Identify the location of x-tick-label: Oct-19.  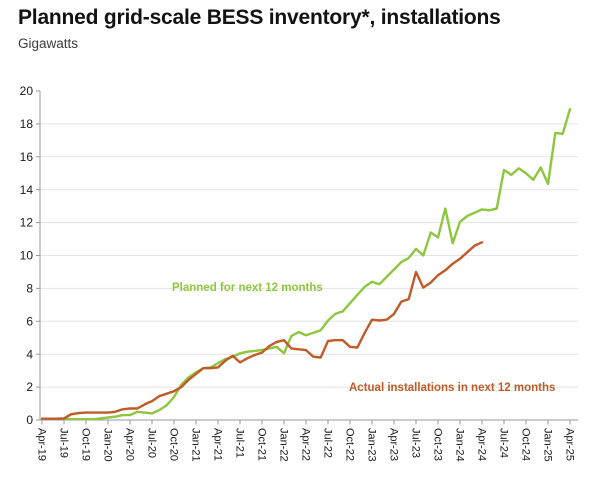
(85, 444).